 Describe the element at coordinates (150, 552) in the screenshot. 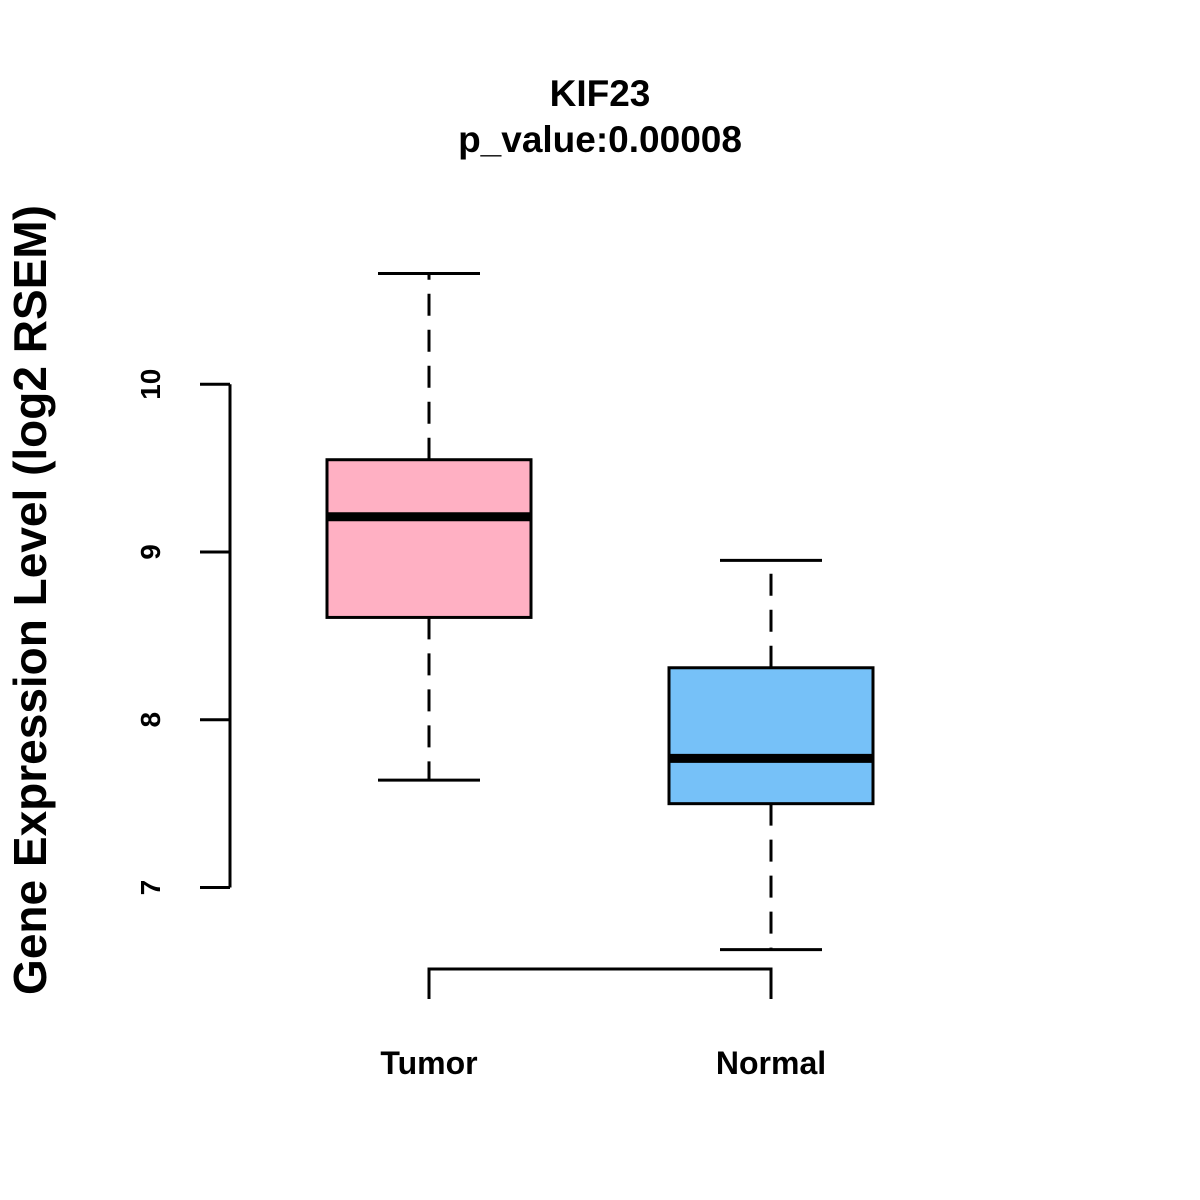

I see `y-tick-label: 9` at that location.